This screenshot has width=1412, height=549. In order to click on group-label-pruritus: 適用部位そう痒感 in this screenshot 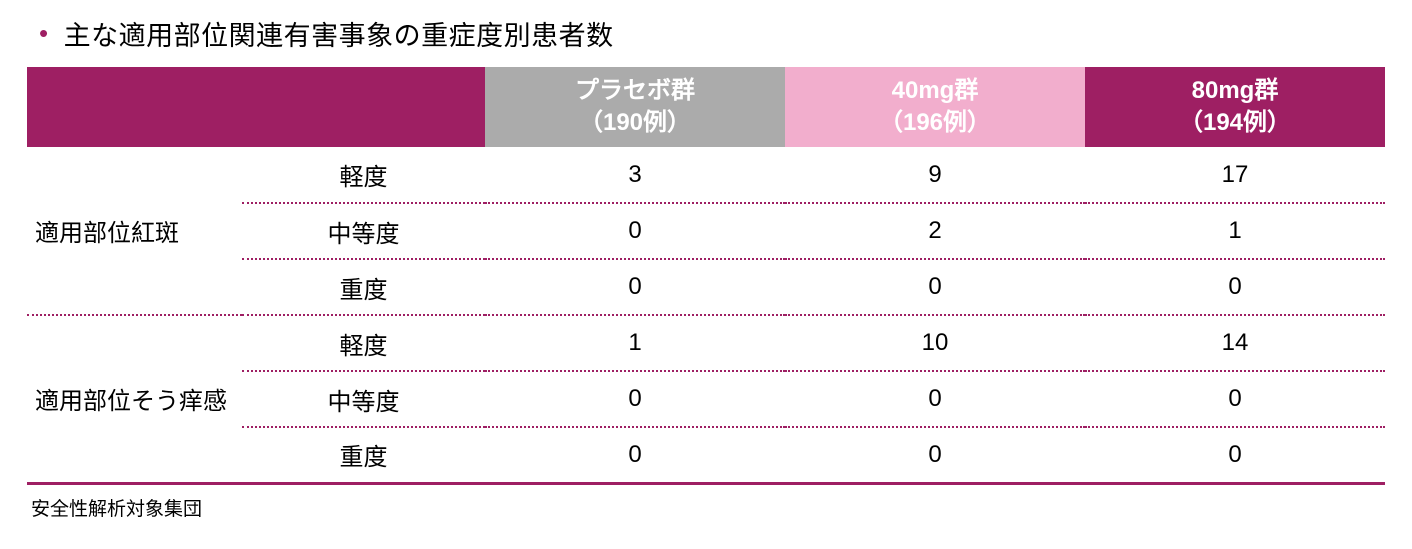, I will do `click(134, 399)`.